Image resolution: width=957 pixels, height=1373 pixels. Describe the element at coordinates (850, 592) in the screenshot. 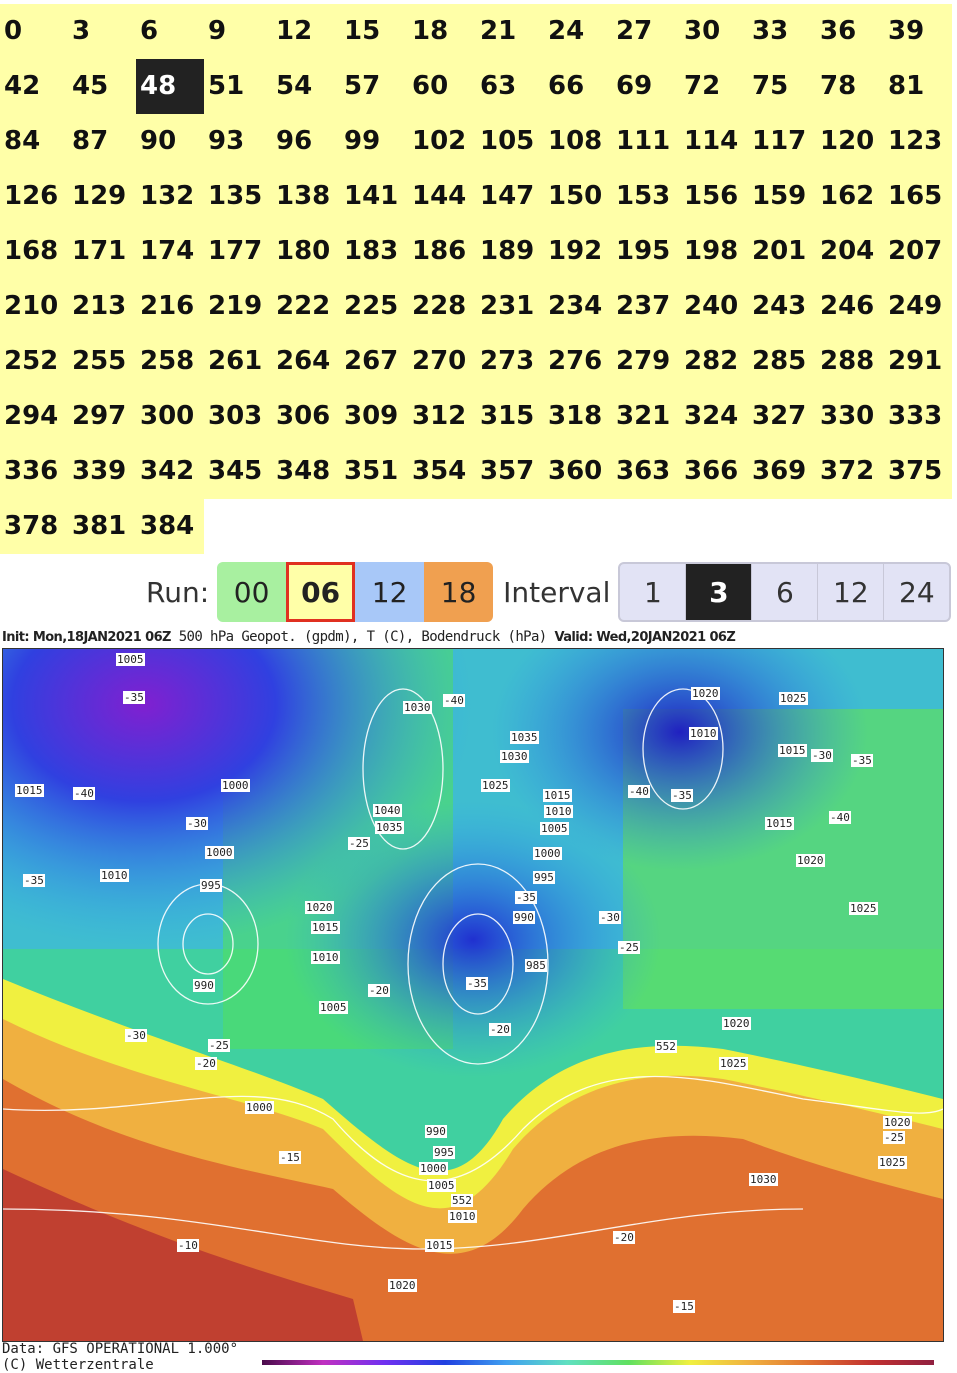

I see `interval-option-12: 12` at that location.